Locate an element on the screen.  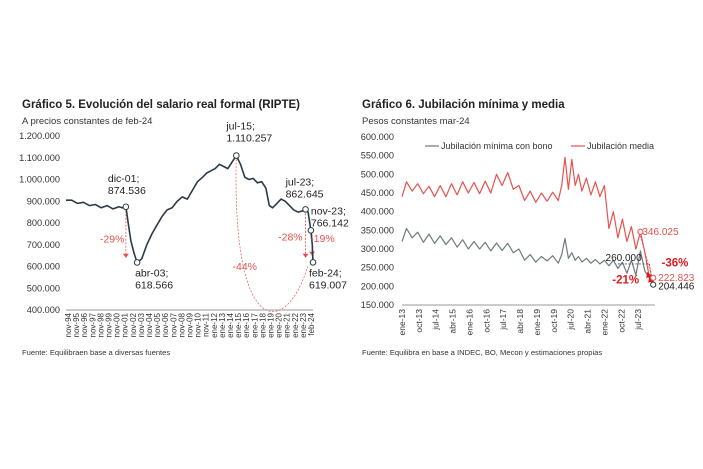
x-tick-label: jul-20 is located at coordinates (571, 320).